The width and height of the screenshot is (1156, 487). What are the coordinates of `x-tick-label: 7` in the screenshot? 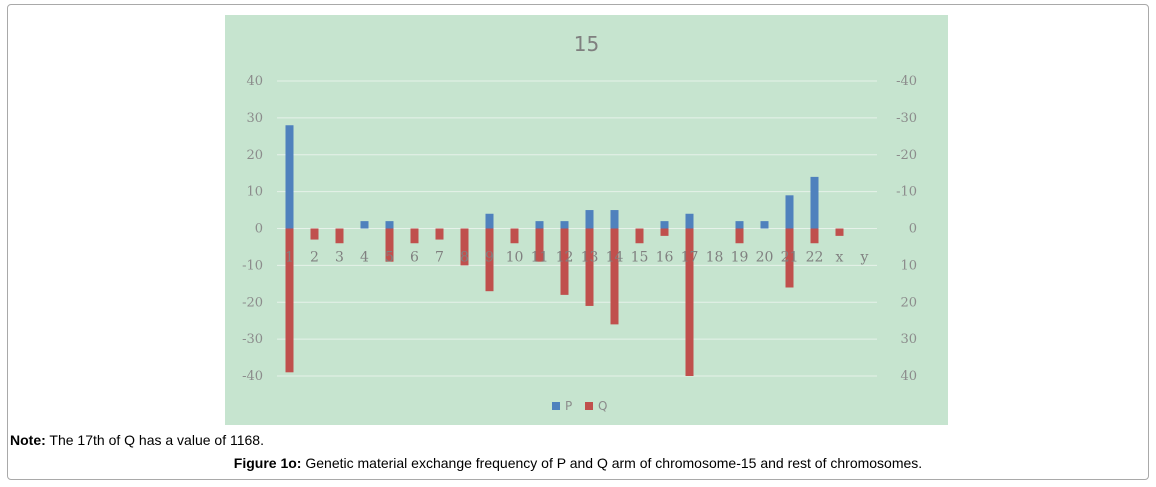 It's located at (439, 258).